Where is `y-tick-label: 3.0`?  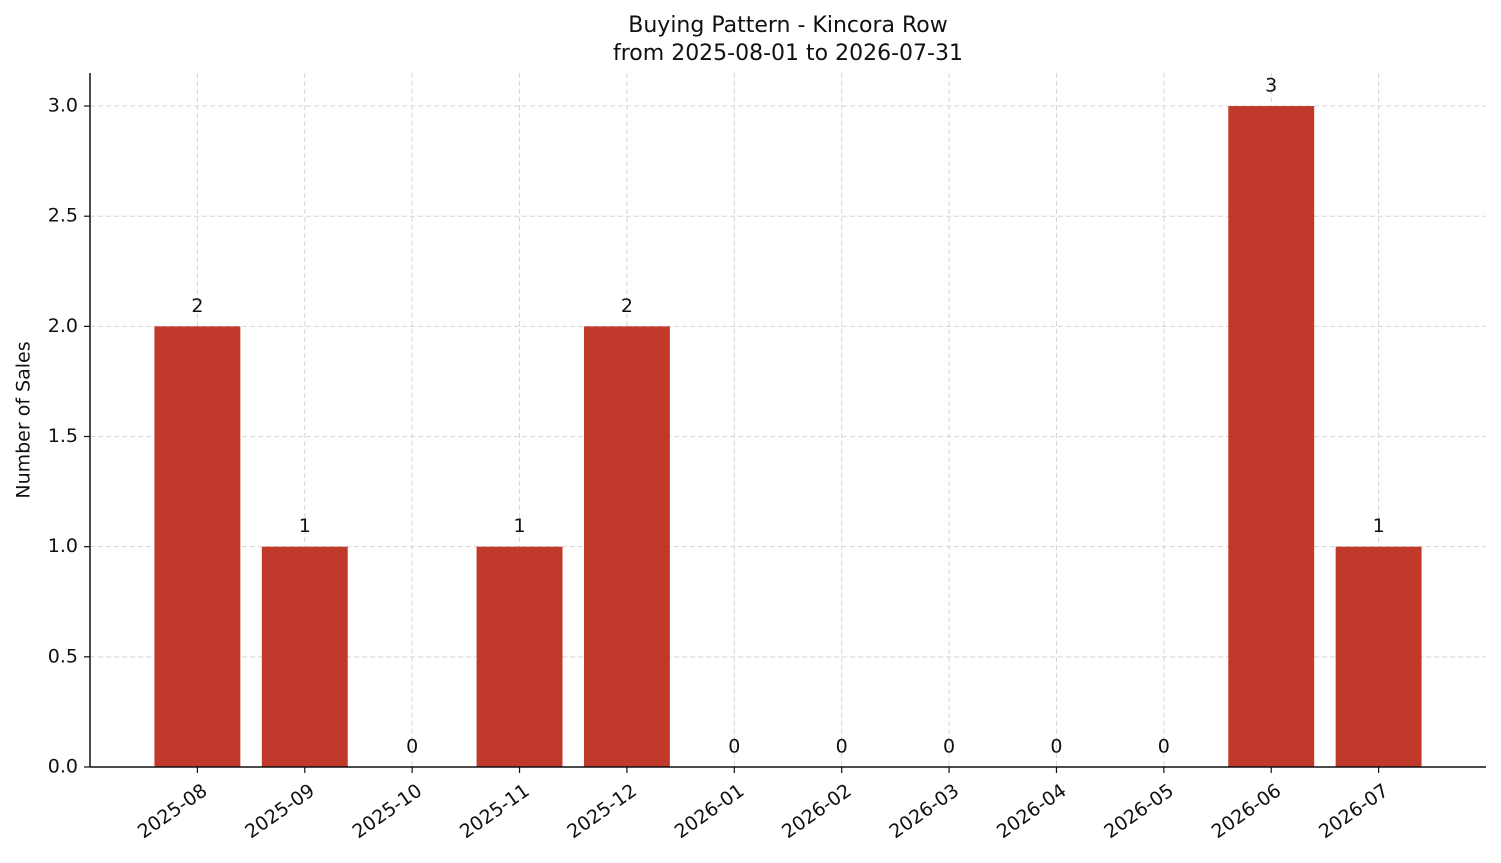
y-tick-label: 3.0 is located at coordinates (63, 106).